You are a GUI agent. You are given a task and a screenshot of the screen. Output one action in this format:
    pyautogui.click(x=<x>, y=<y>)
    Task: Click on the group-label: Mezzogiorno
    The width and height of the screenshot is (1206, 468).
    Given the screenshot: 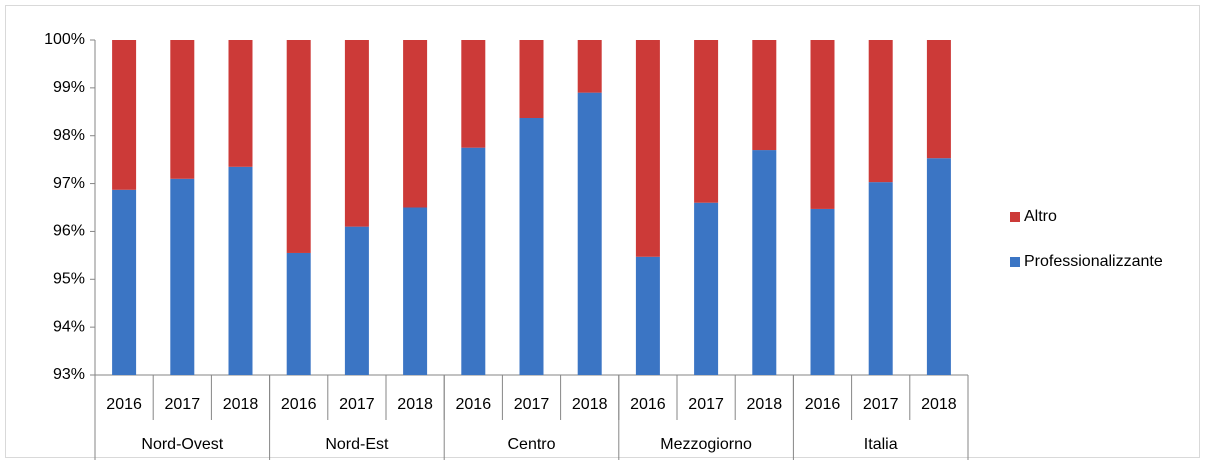 What is the action you would take?
    pyautogui.click(x=706, y=444)
    